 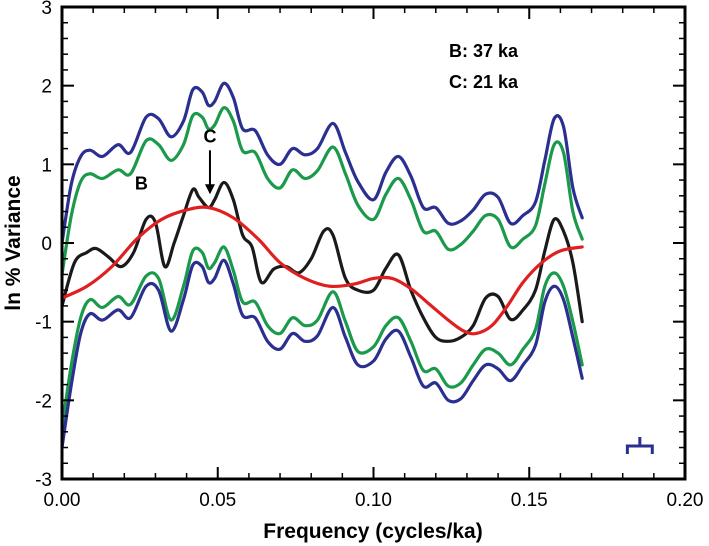 What do you see at coordinates (484, 51) in the screenshot?
I see `legend-entry-b: B: 37 ka` at bounding box center [484, 51].